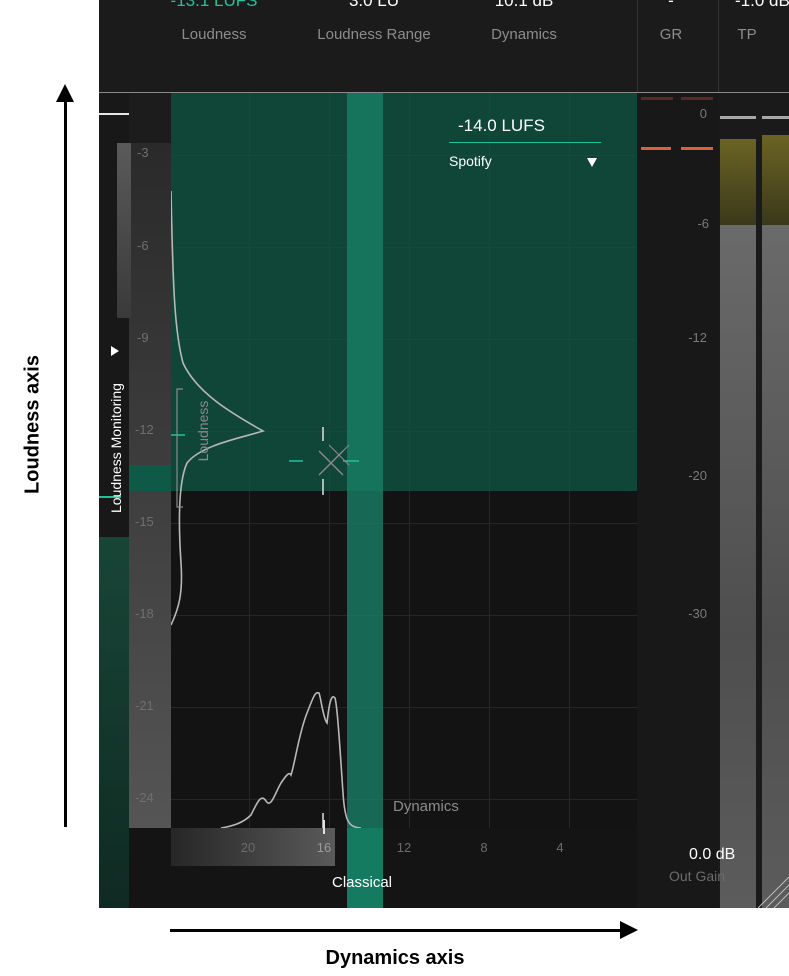 Image resolution: width=789 pixels, height=976 pixels. Describe the element at coordinates (712, 854) in the screenshot. I see `out-gain-value: 0.0 dB` at that location.